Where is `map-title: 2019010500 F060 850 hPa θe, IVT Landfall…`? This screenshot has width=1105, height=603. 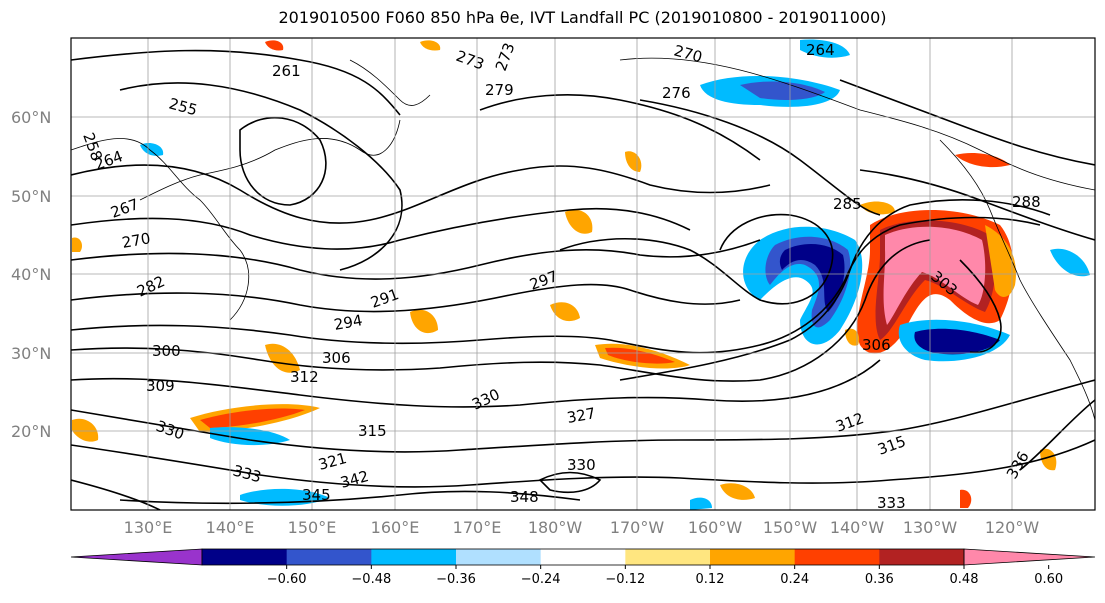
map-title: 2019010500 F060 850 hPa θe, IVT Landfall… is located at coordinates (582, 17).